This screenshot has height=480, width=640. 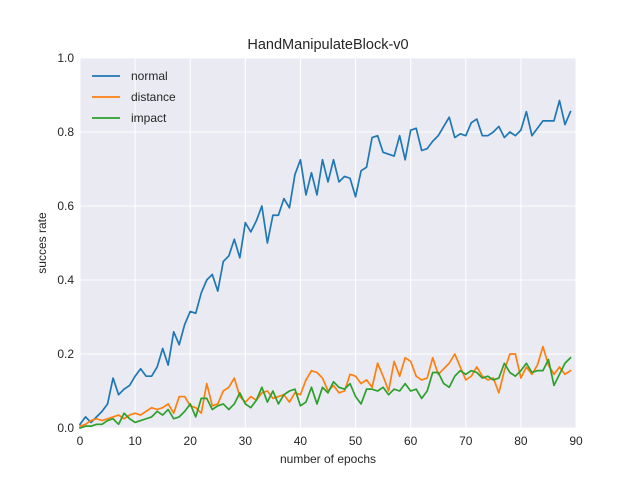 I want to click on x-tick-label: 70, so click(x=466, y=441).